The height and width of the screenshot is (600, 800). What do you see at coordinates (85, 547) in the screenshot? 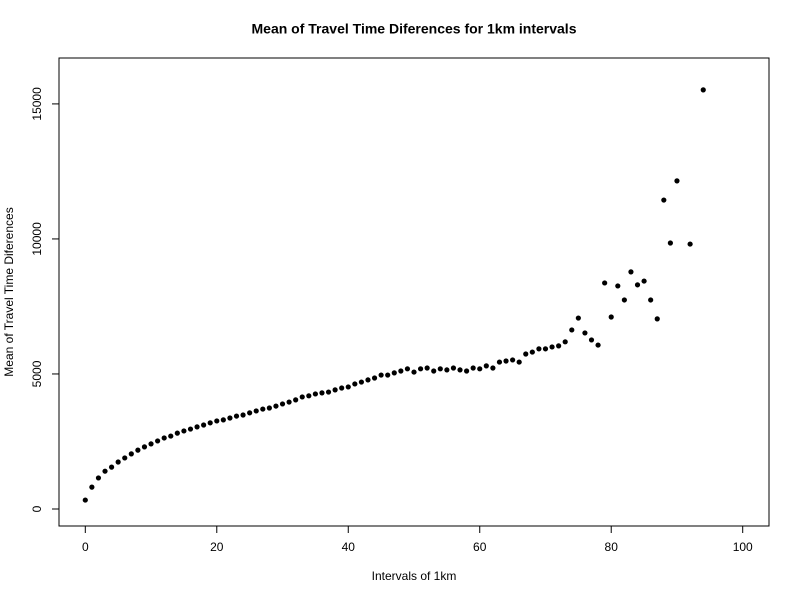
I see `x-tick-label: 0` at bounding box center [85, 547].